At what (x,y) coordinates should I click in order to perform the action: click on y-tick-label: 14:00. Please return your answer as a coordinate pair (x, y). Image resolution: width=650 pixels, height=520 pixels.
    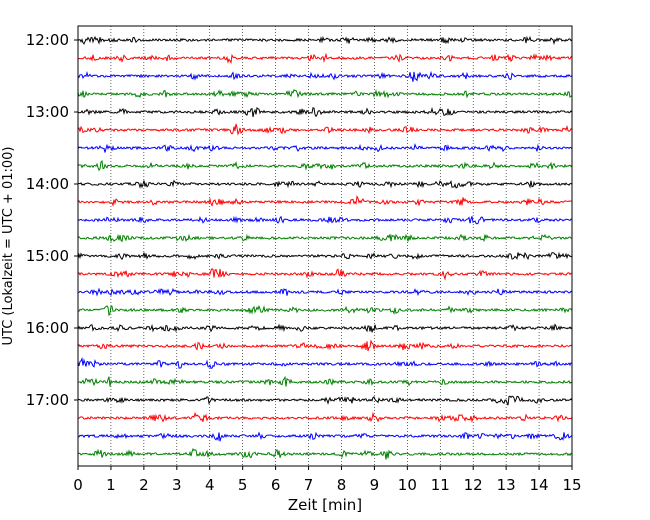
    Looking at the image, I should click on (47, 184).